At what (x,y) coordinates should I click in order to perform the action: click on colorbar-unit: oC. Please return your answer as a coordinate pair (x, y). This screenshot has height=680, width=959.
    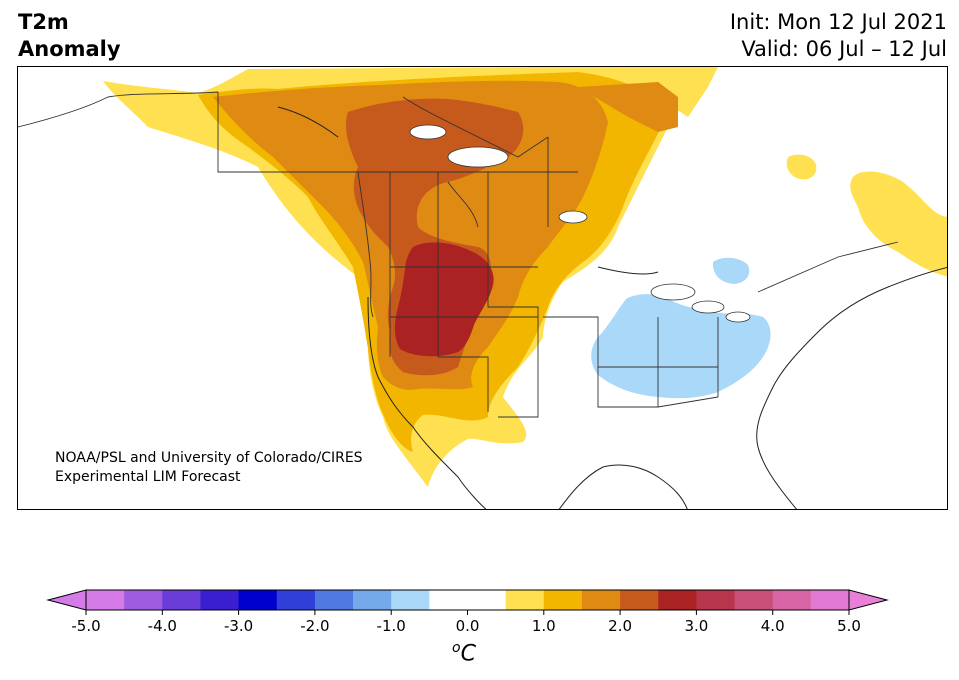
    Looking at the image, I should click on (464, 653).